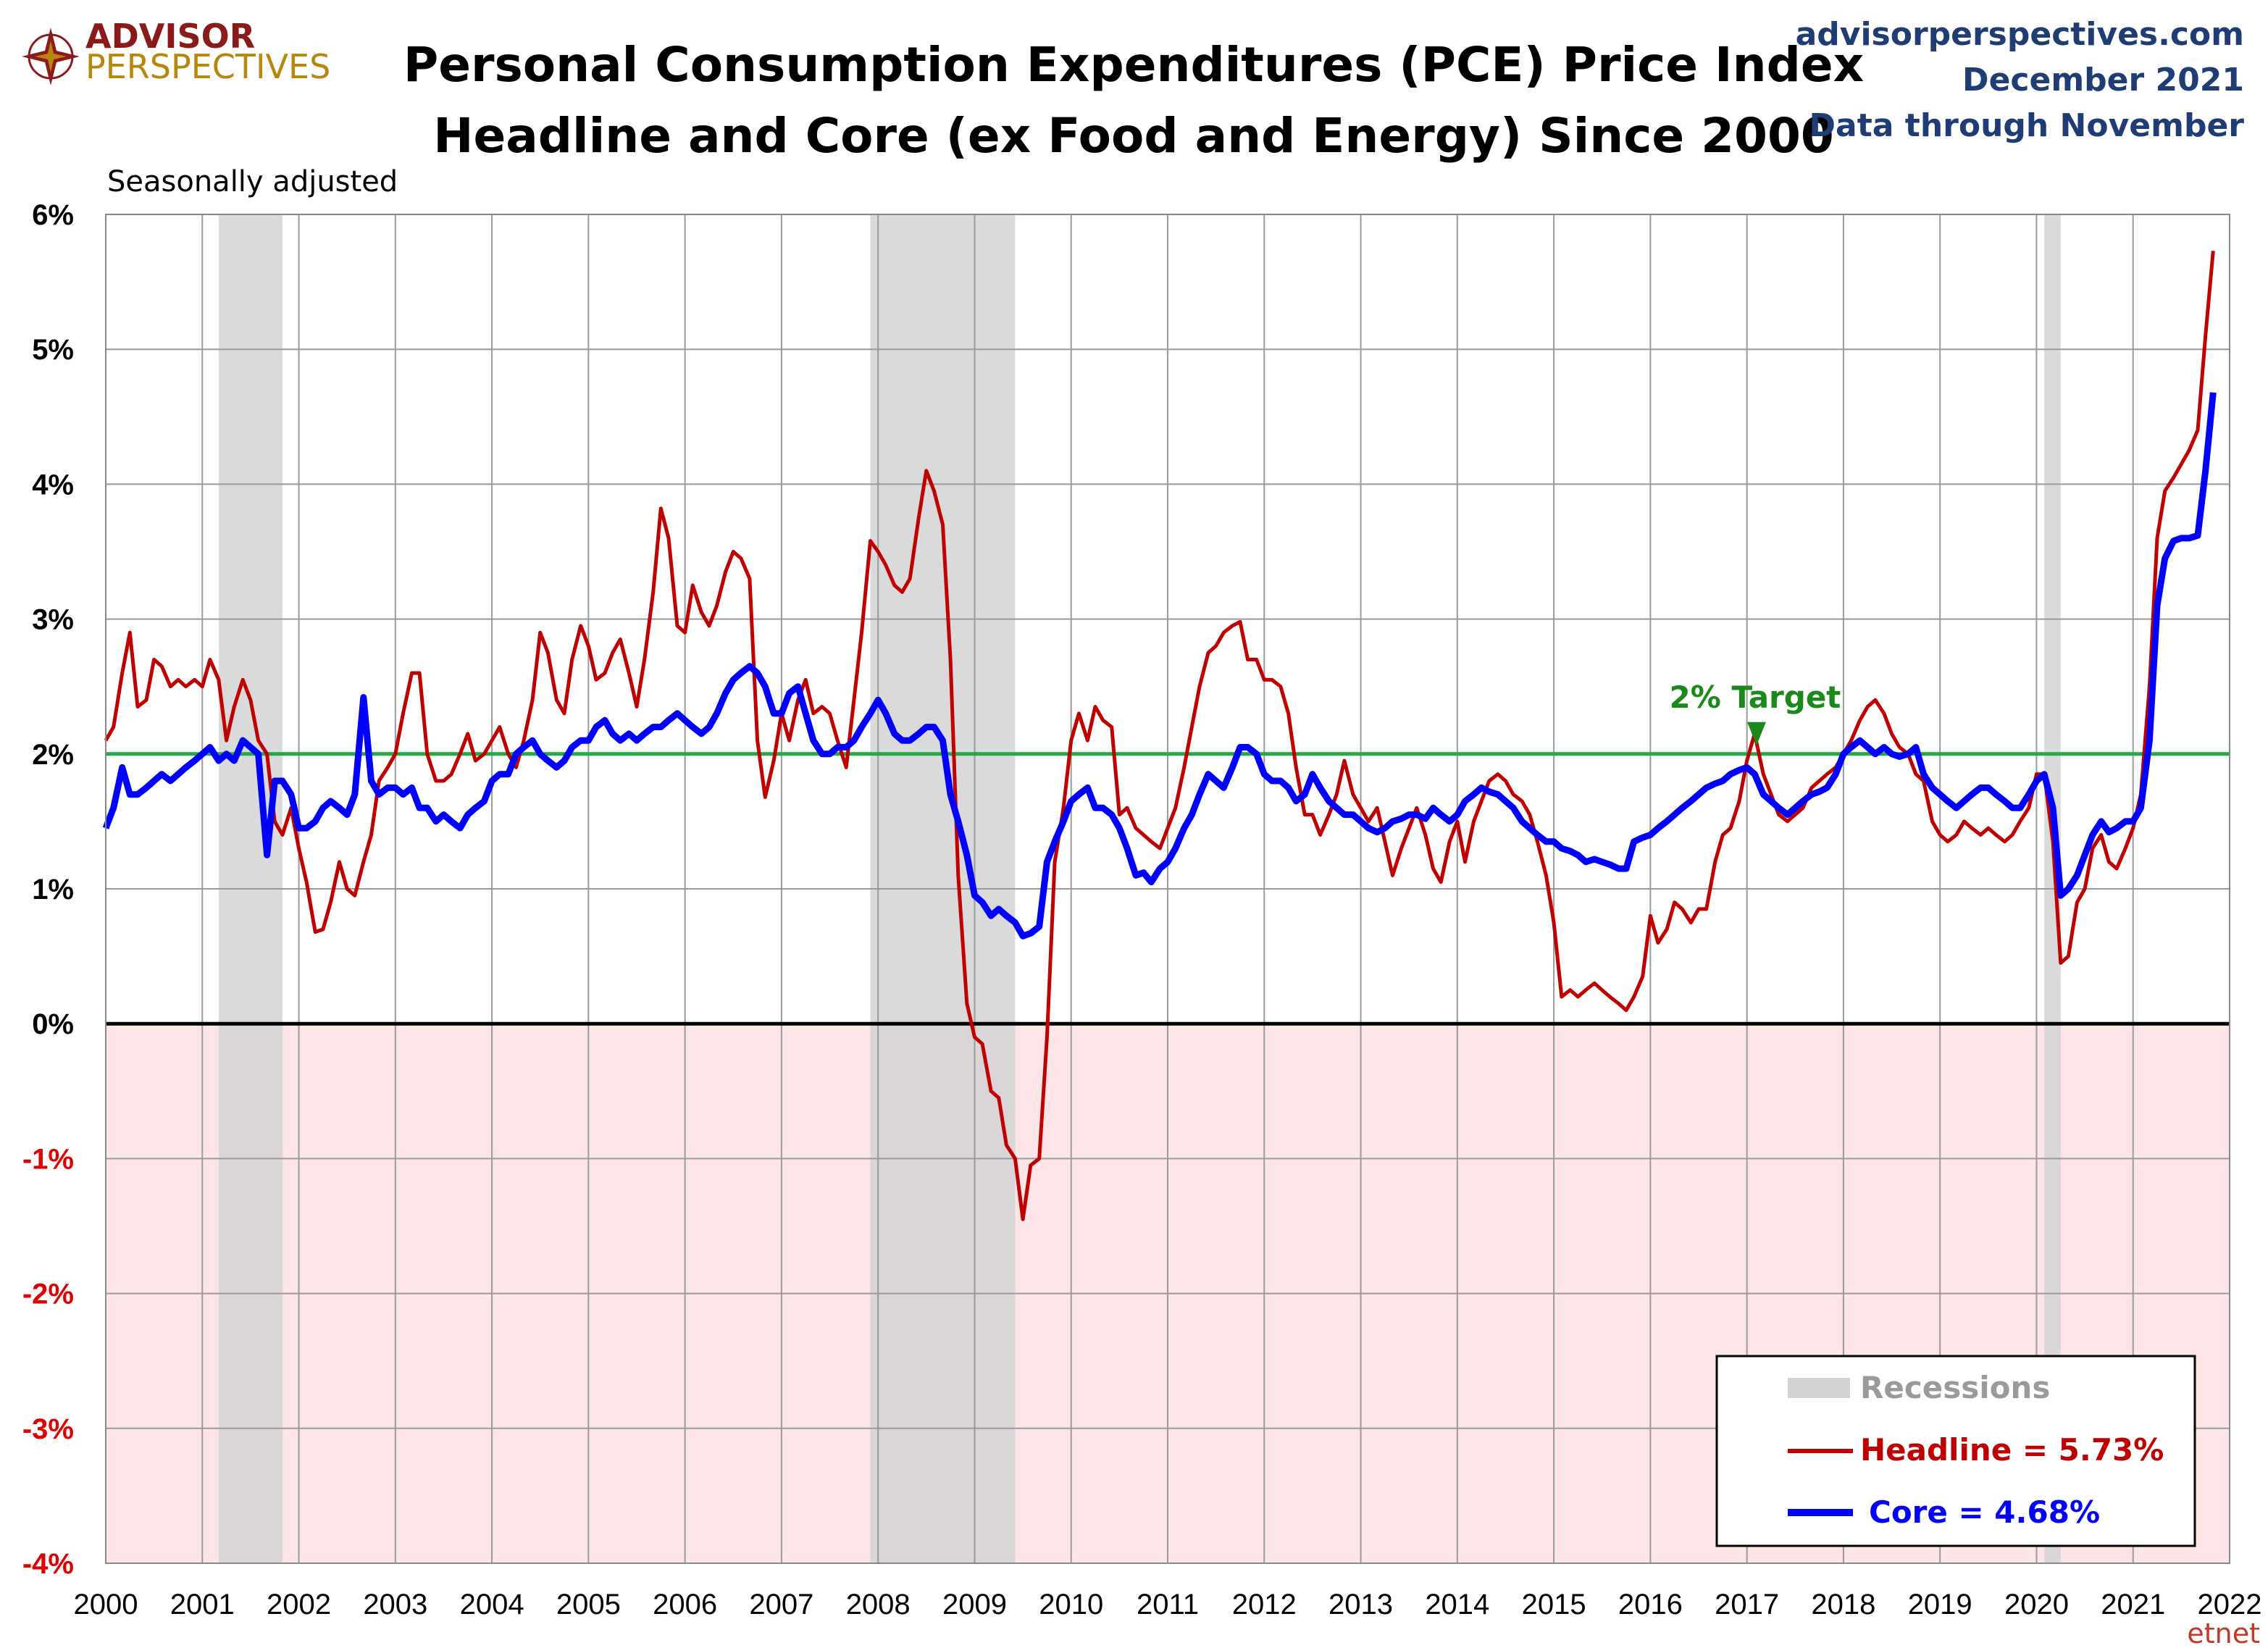 This screenshot has height=1648, width=2268. Describe the element at coordinates (106, 1604) in the screenshot. I see `x-tick-label: 2000` at that location.